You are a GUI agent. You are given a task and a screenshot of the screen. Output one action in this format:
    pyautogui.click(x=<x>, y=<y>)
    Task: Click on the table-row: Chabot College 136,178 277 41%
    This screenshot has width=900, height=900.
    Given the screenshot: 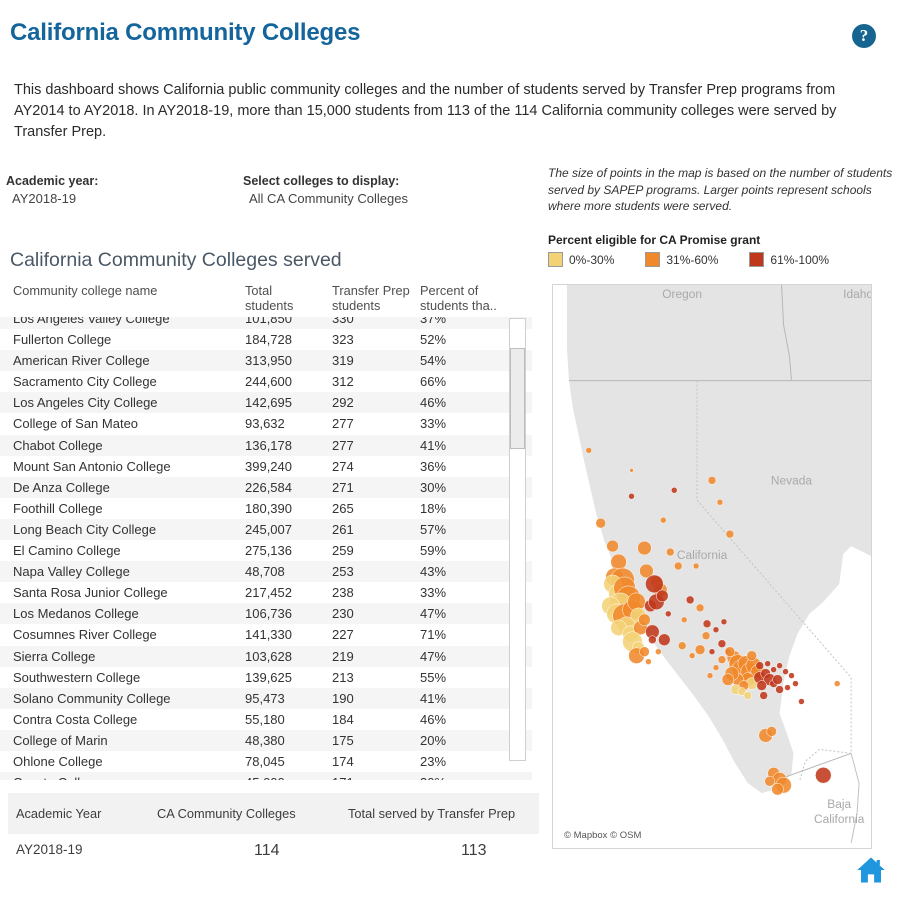 What is the action you would take?
    pyautogui.click(x=266, y=445)
    